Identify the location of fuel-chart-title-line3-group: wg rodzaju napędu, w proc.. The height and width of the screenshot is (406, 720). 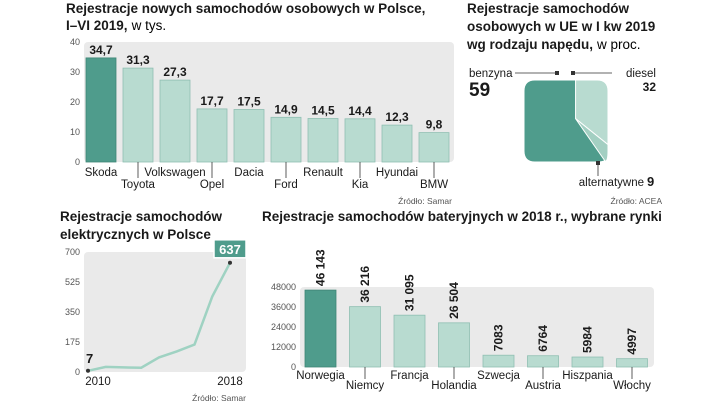
(553, 44).